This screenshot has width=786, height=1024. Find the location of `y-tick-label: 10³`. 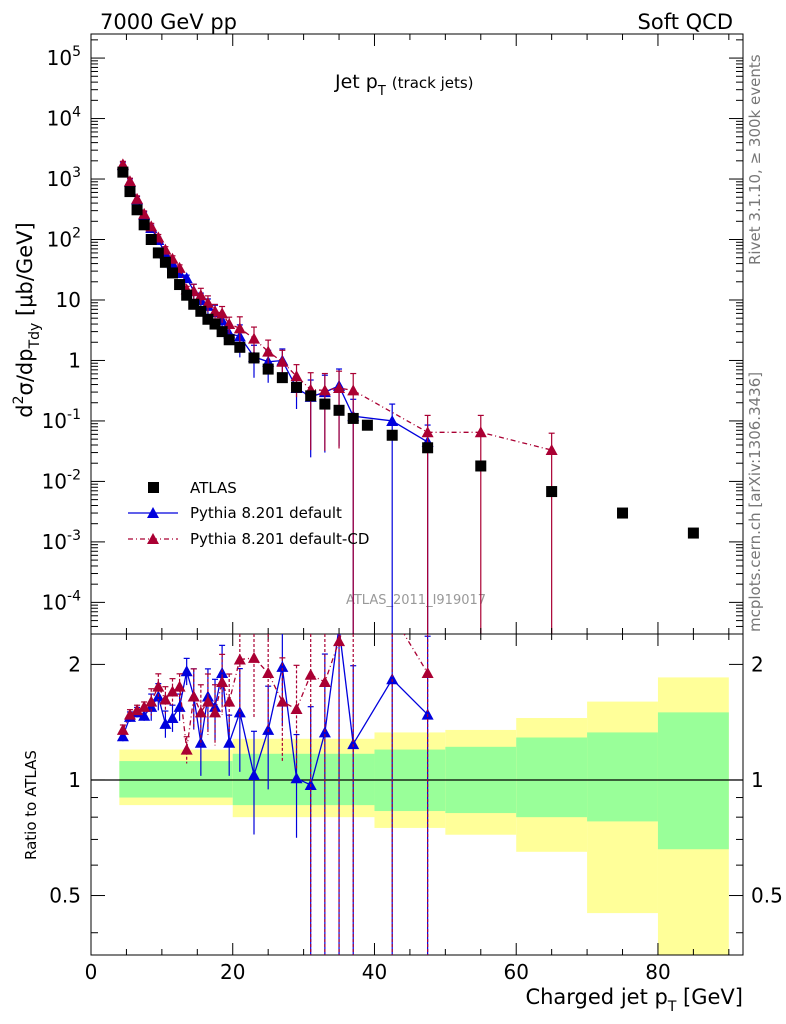

y-tick-label: 10³ is located at coordinates (64, 178).